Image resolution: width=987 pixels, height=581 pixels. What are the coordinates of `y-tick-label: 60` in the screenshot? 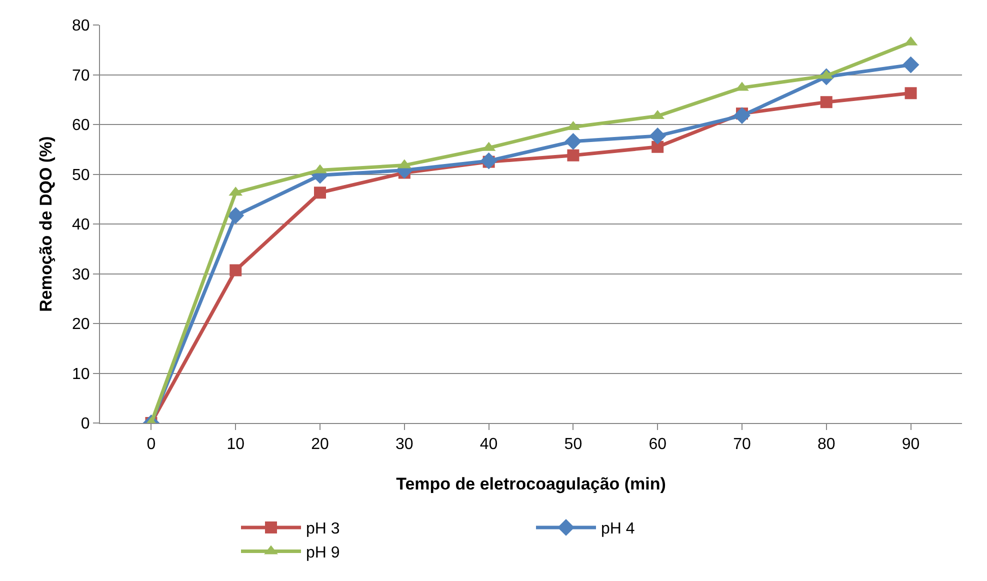 It's located at (81, 125).